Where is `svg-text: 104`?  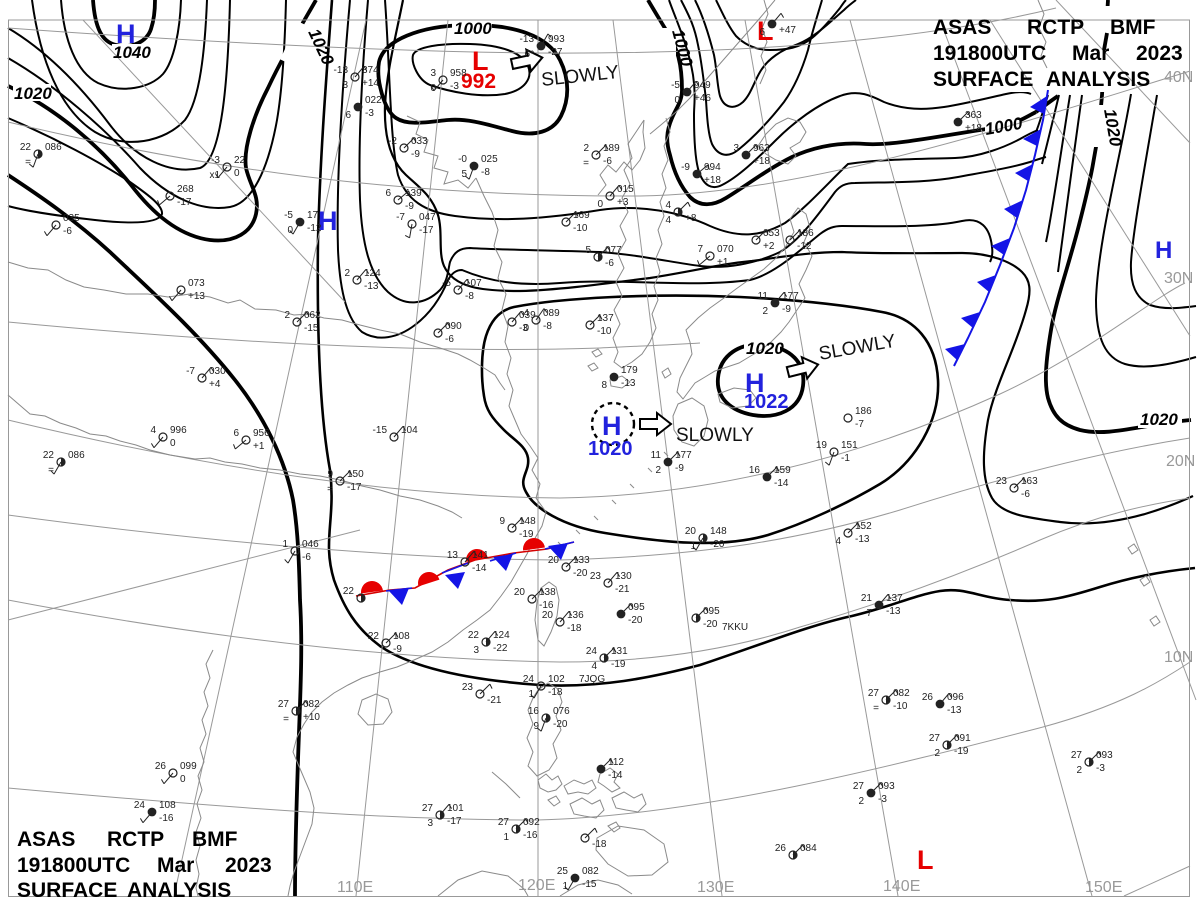
svg-text: 104 is located at coordinates (409, 430).